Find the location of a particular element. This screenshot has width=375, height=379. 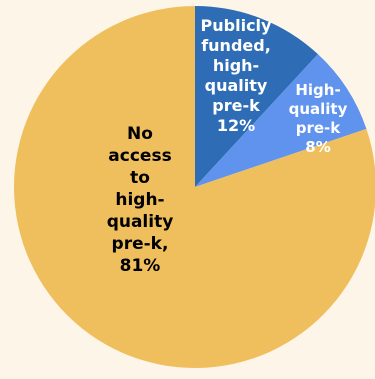

pie-label-line: Publicly is located at coordinates (237, 25).